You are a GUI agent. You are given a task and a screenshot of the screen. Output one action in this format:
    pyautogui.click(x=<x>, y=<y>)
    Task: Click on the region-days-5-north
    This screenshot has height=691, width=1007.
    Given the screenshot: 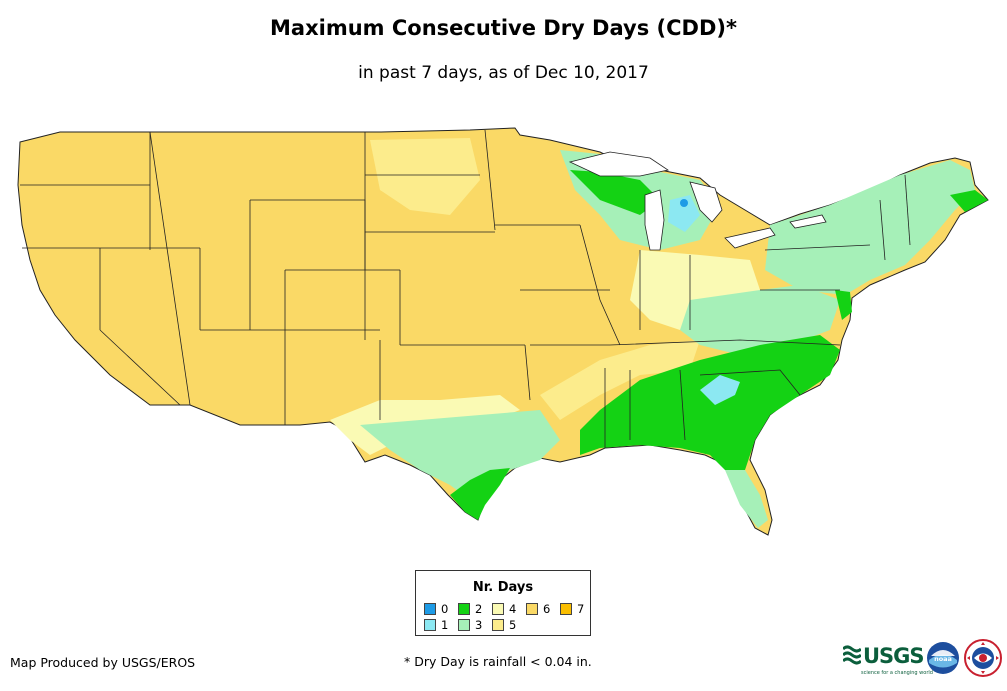 What is the action you would take?
    pyautogui.click(x=425, y=176)
    